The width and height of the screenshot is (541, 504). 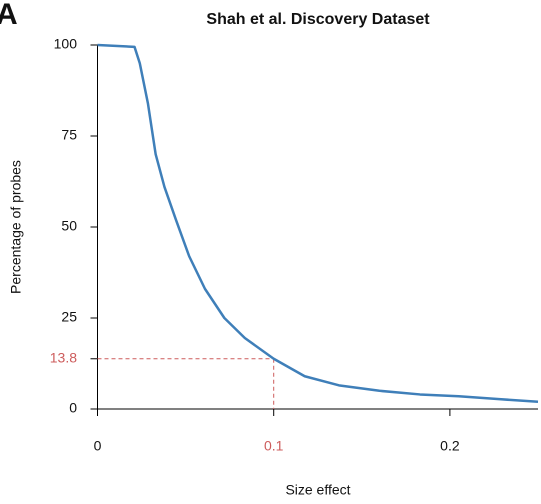 I want to click on annotation-x-label: 0.1, so click(x=274, y=446).